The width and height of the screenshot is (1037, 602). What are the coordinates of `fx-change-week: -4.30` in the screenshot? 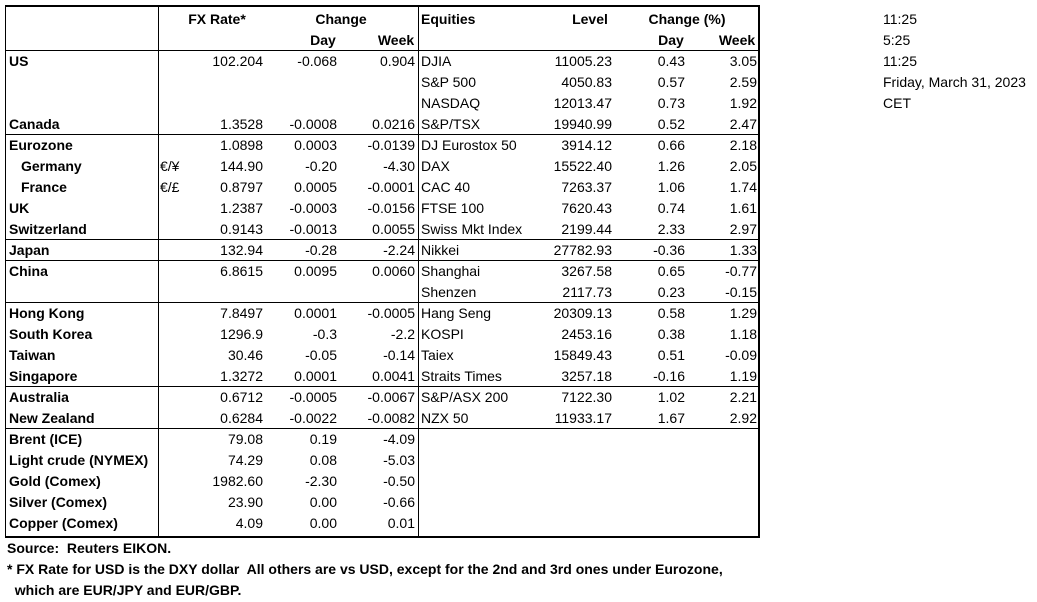 It's located at (399, 166).